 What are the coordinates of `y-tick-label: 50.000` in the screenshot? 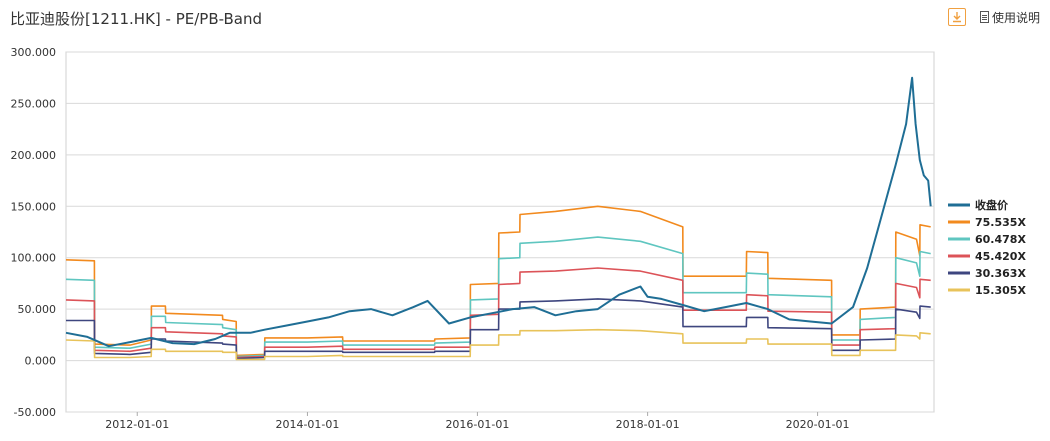 It's located at (37, 309).